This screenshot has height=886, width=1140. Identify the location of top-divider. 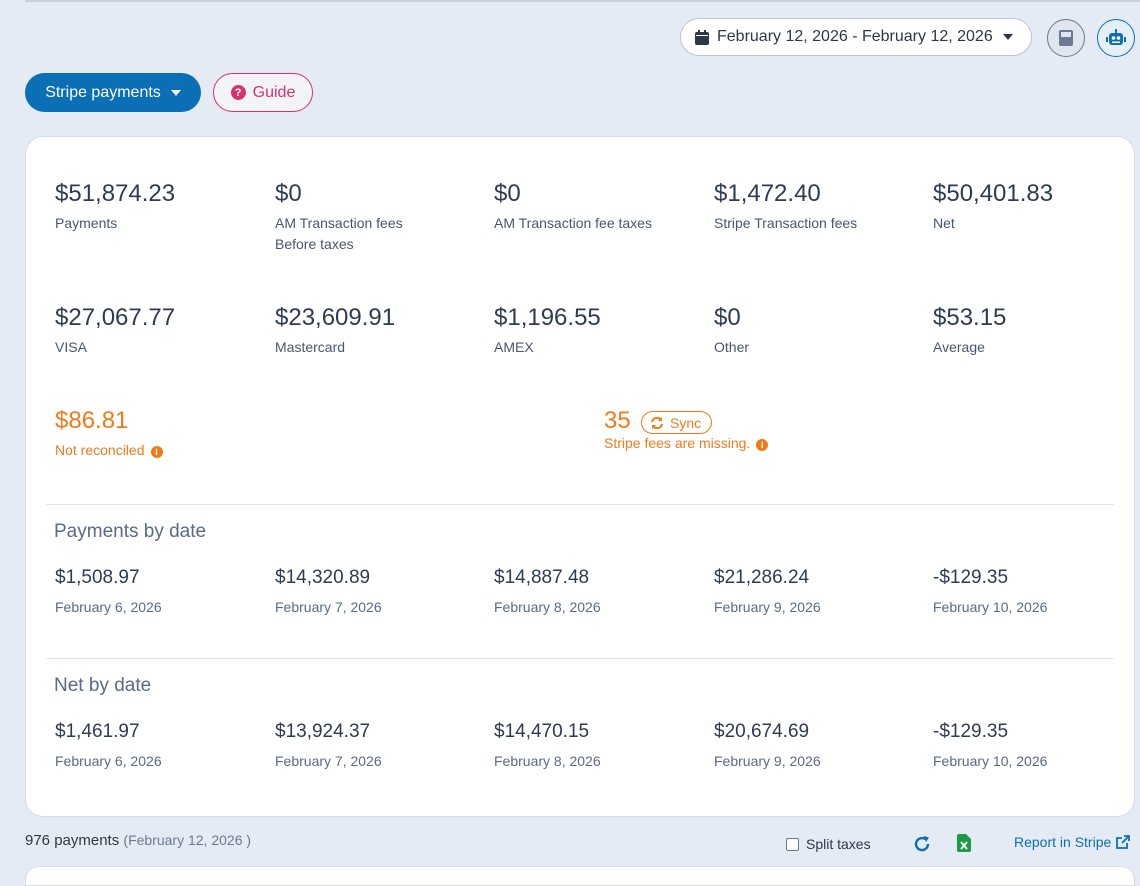
(582, 1).